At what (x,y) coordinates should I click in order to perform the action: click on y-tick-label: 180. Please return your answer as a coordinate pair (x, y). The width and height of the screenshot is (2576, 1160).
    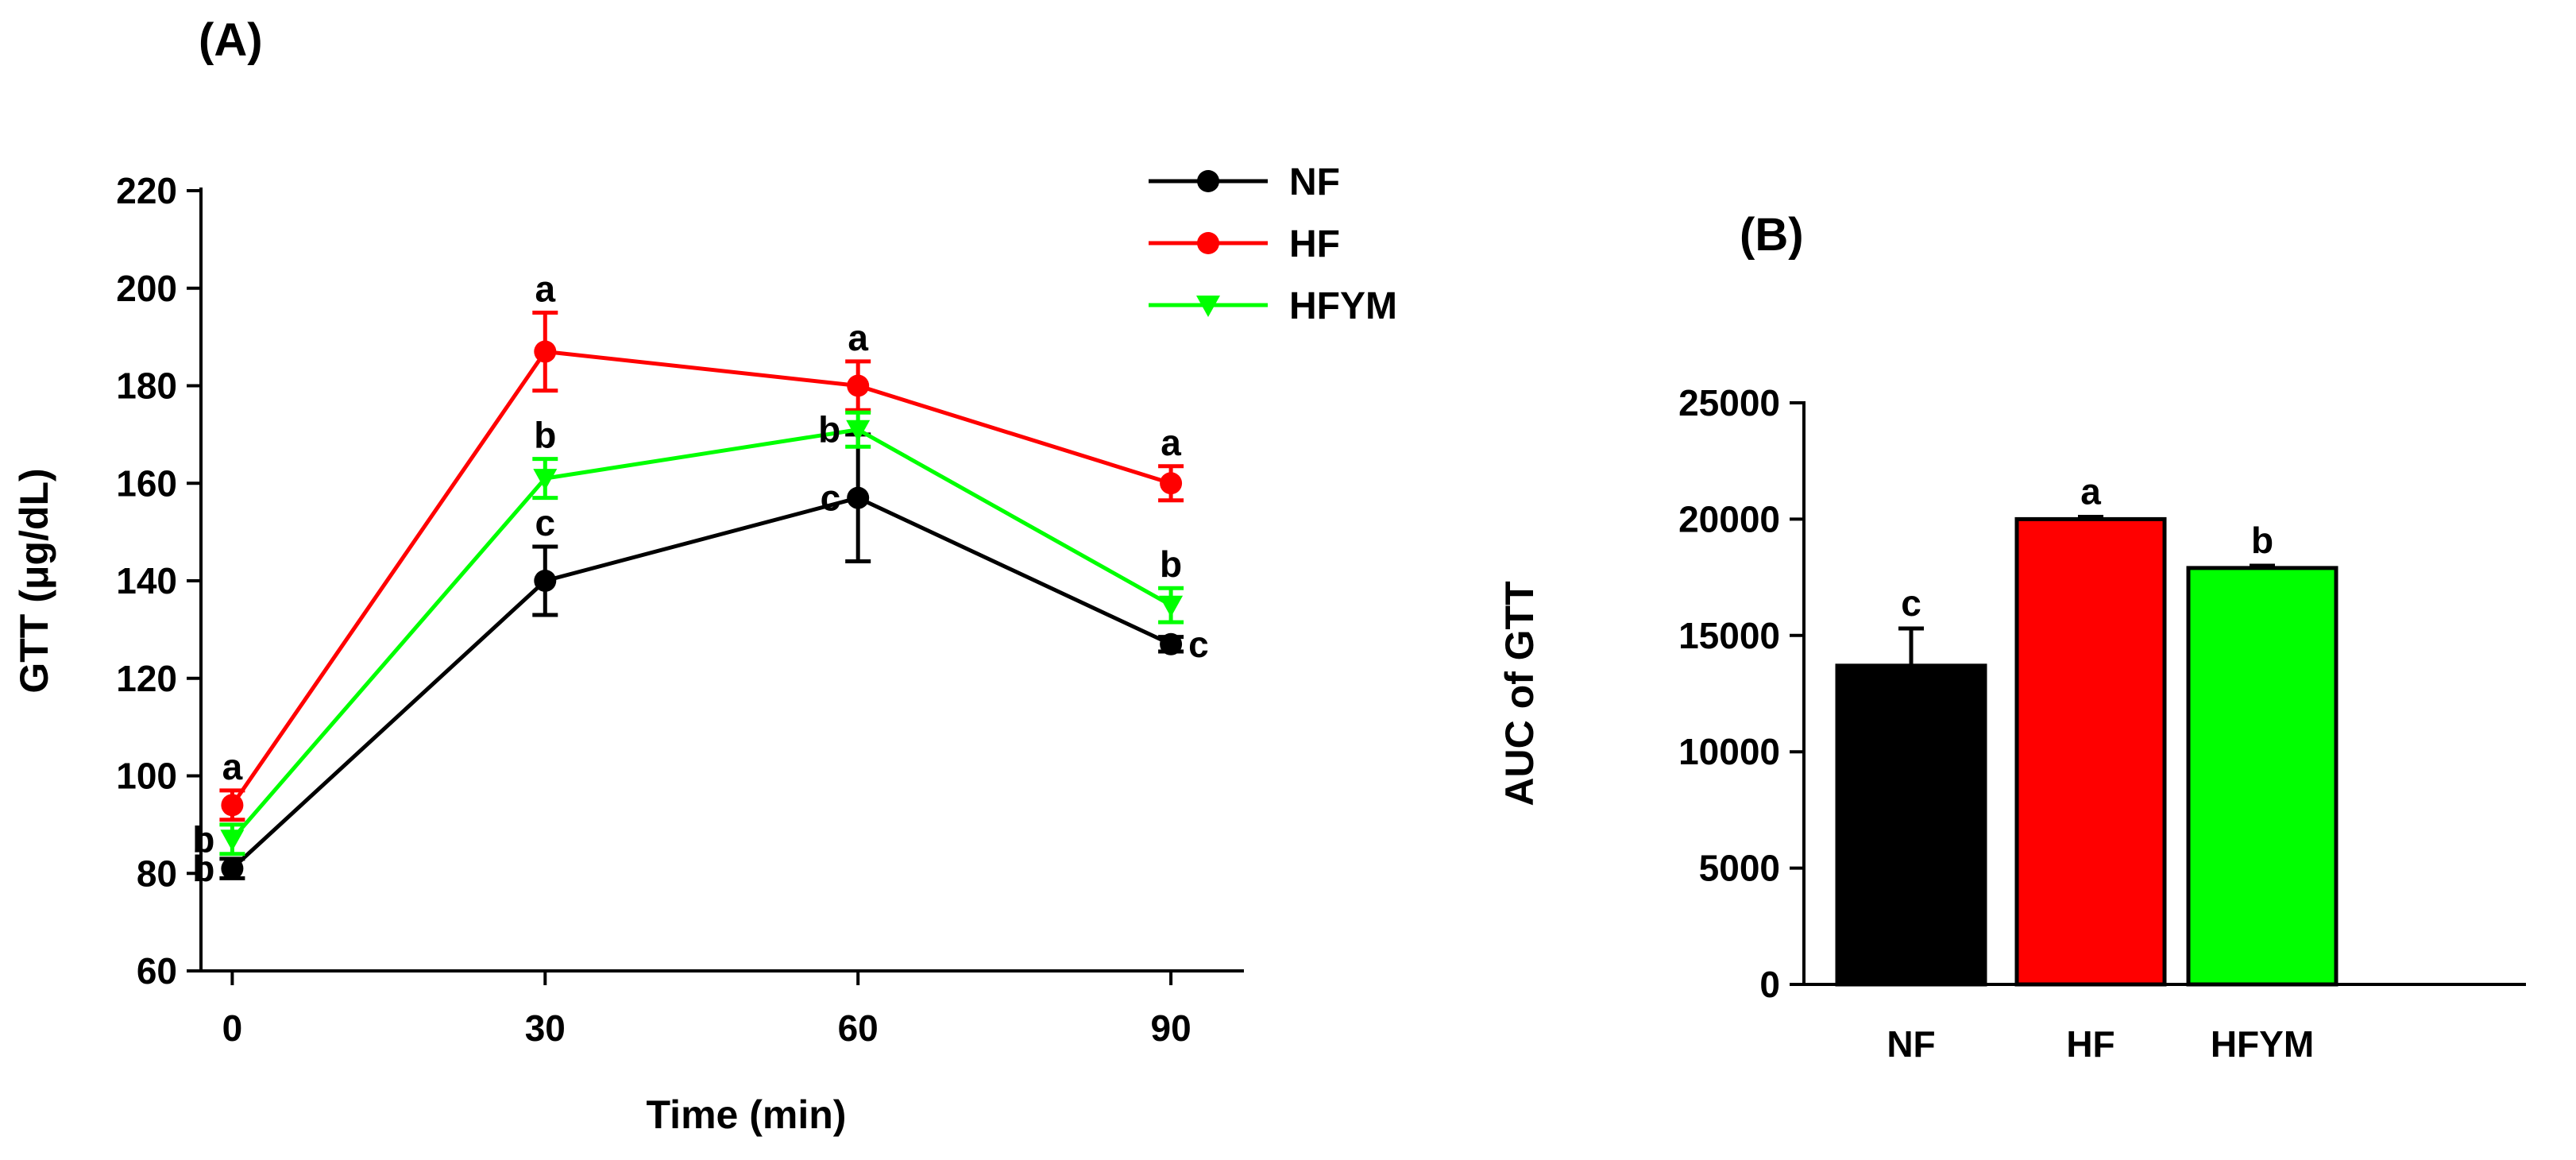
    Looking at the image, I should click on (146, 386).